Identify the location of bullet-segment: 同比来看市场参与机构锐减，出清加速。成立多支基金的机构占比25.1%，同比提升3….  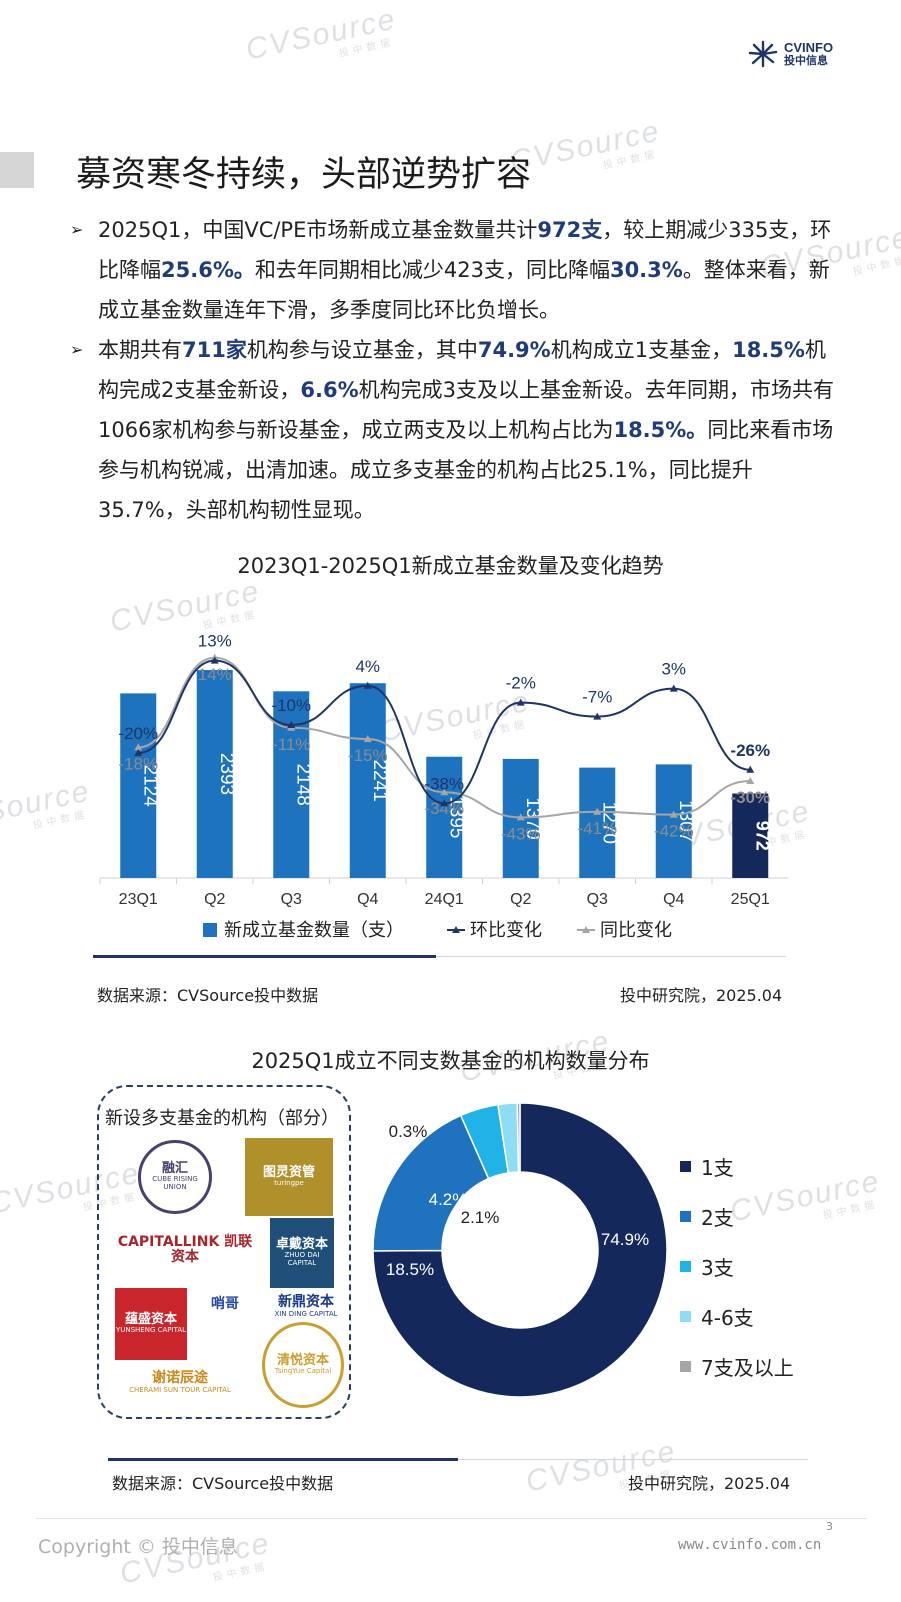
(466, 470).